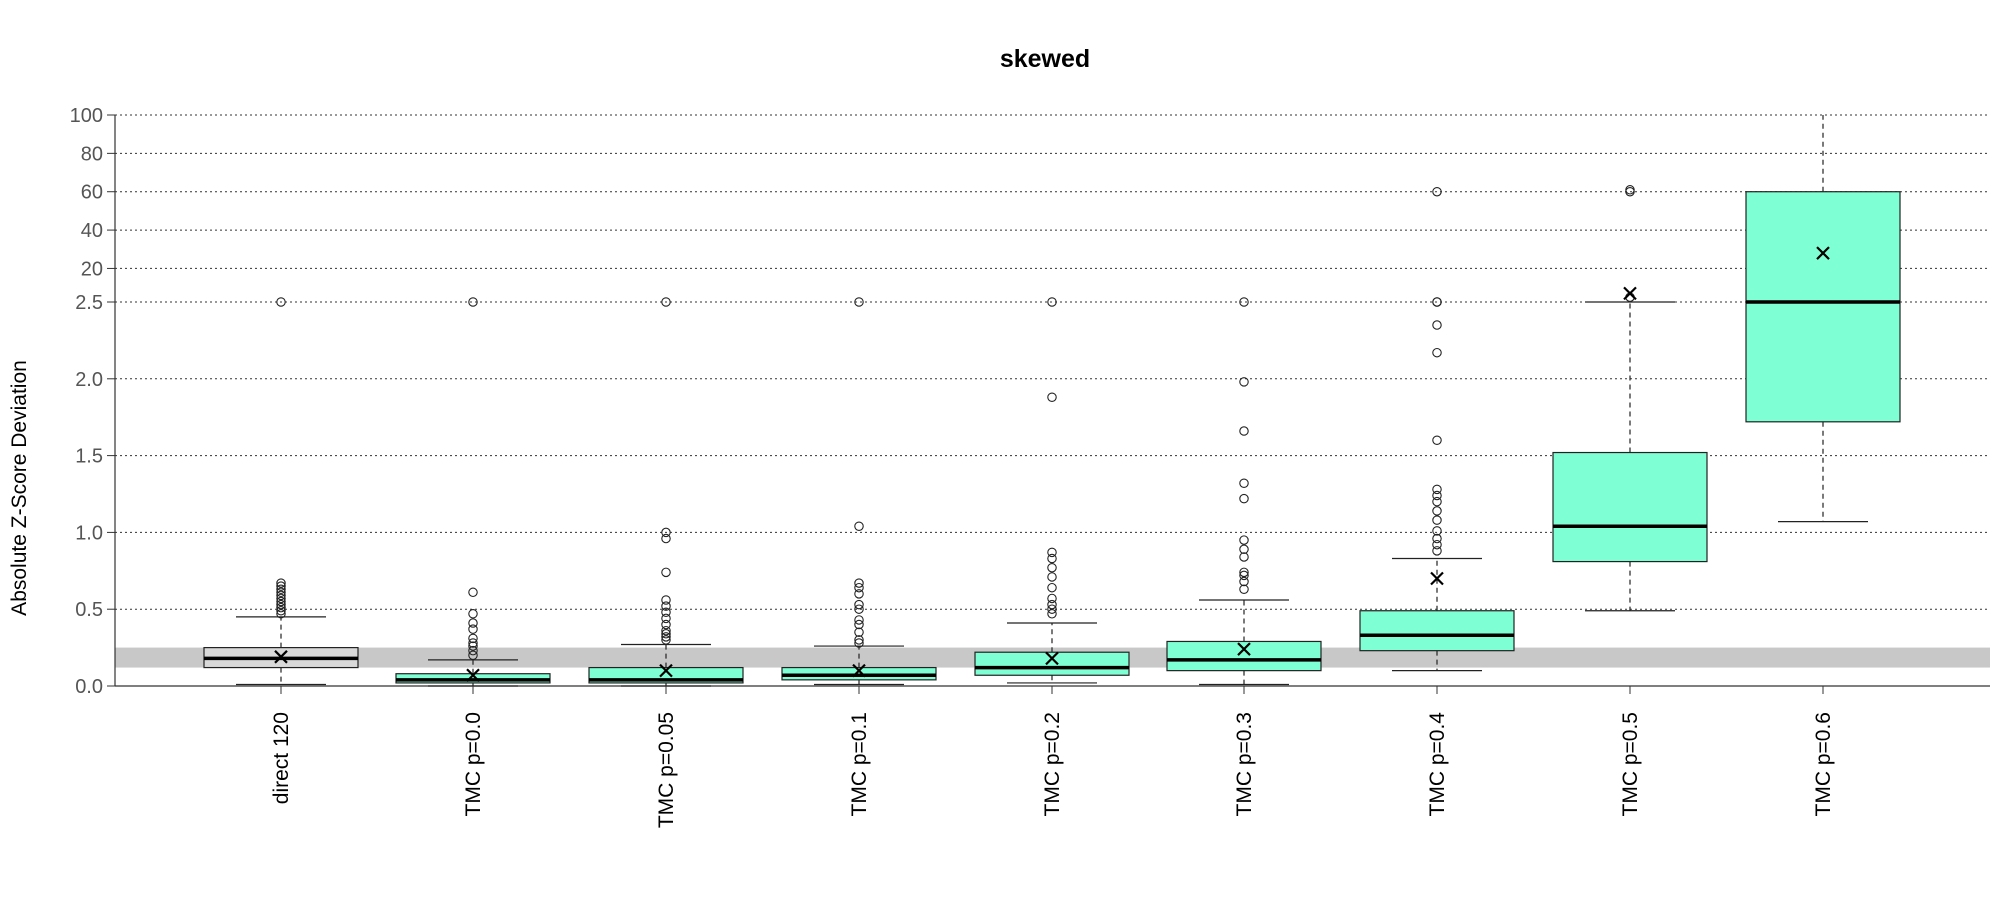 The image size is (2000, 900). I want to click on y-tick-label: 100, so click(86, 116).